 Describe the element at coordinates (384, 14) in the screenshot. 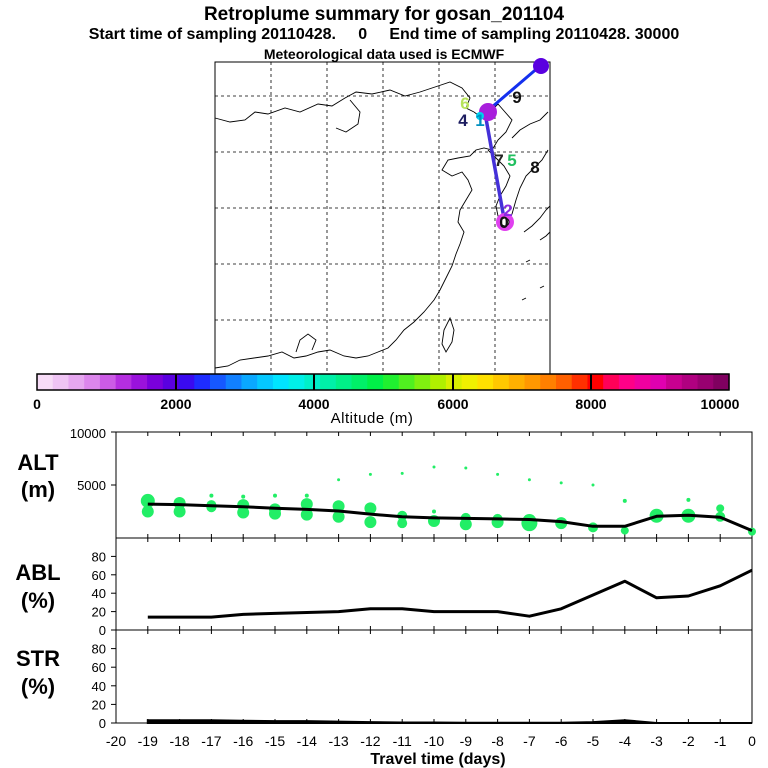

I see `page-title: Retroplume summary for gosan_201104` at that location.